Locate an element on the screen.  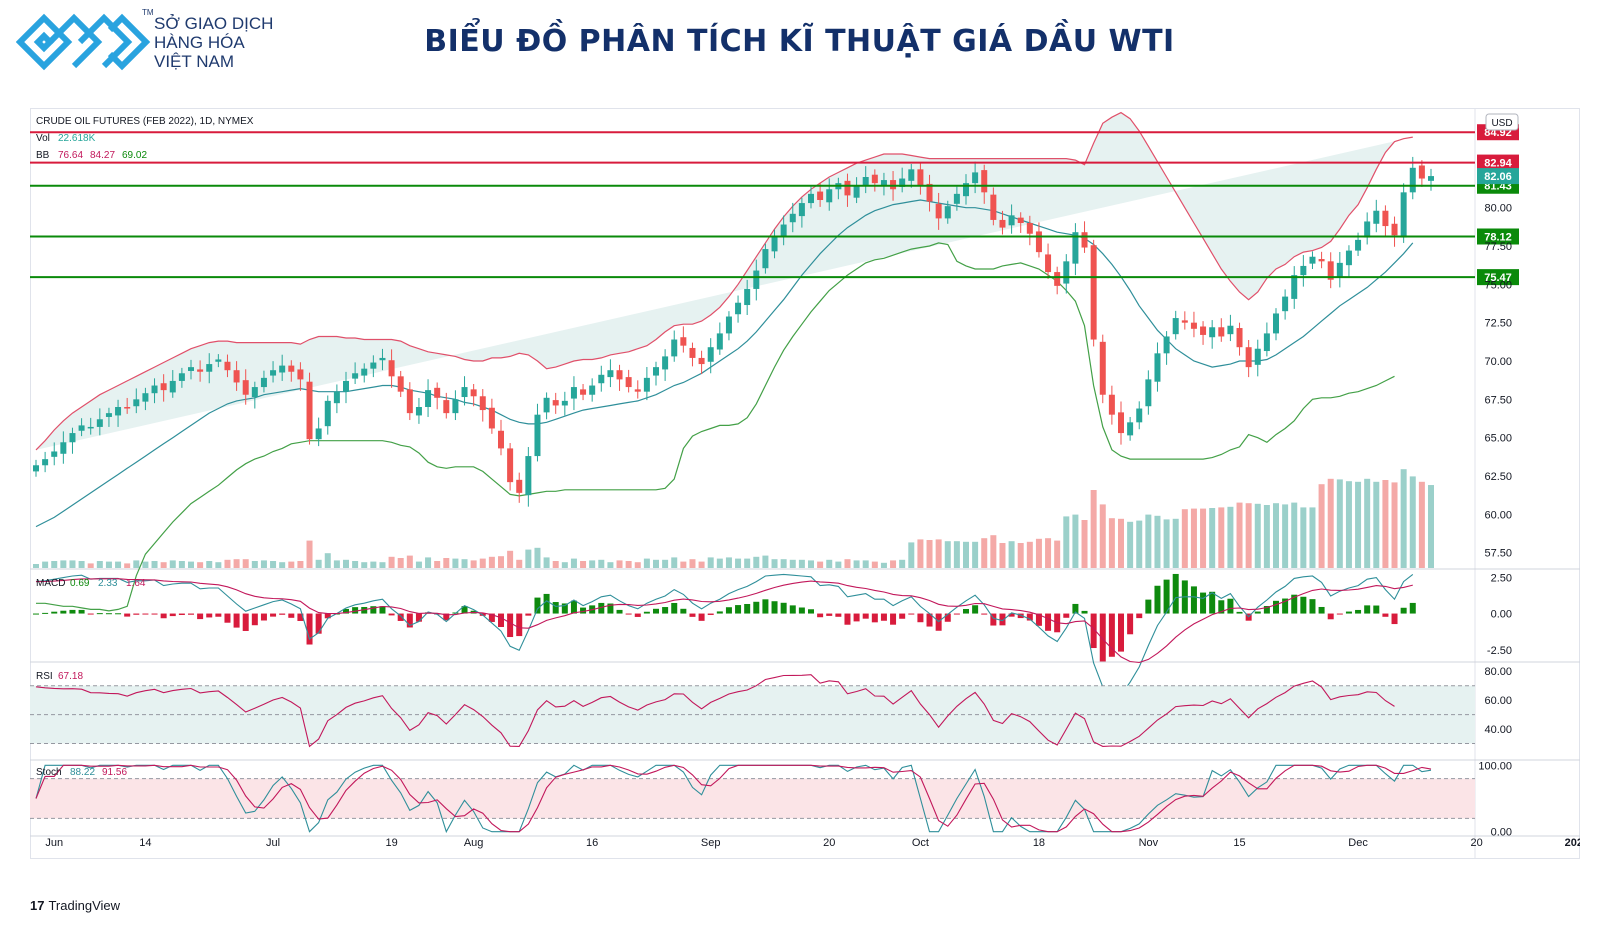
macd-tick-label: -2.50 is located at coordinates (1499, 651).